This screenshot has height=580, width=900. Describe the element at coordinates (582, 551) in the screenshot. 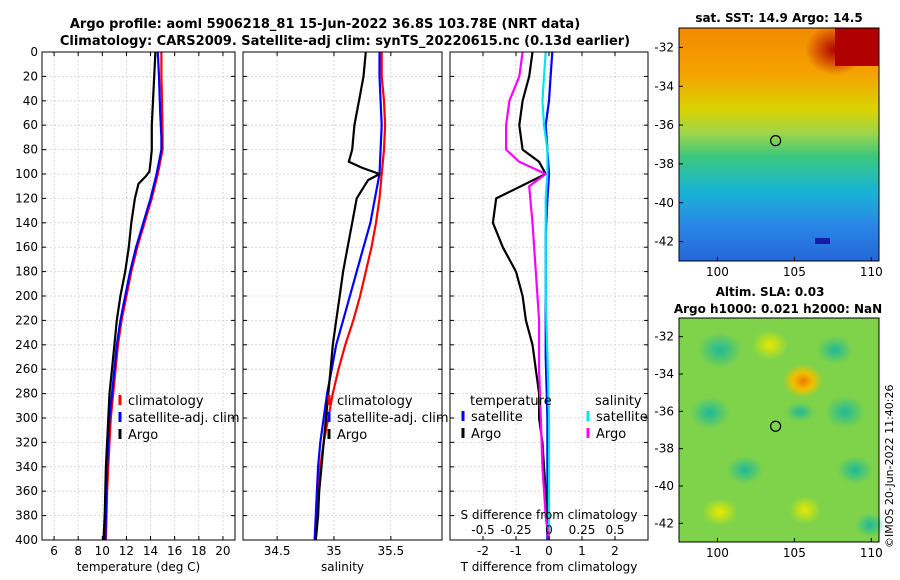

I see `x-tick-label: 1` at that location.